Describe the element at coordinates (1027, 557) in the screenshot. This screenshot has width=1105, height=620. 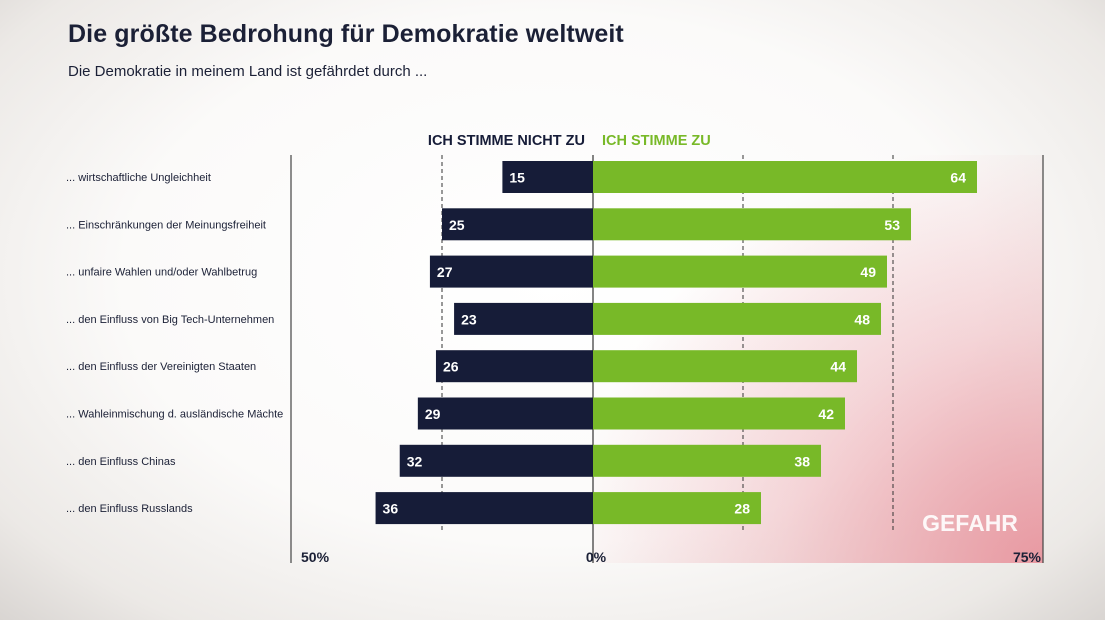
I see `axis-label-right: 75%` at that location.